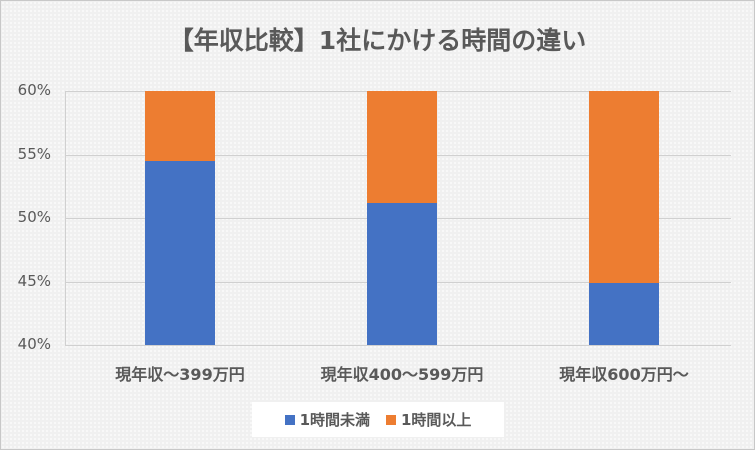 Image resolution: width=755 pixels, height=450 pixels. I want to click on legend-label: 1時間未満, so click(334, 420).